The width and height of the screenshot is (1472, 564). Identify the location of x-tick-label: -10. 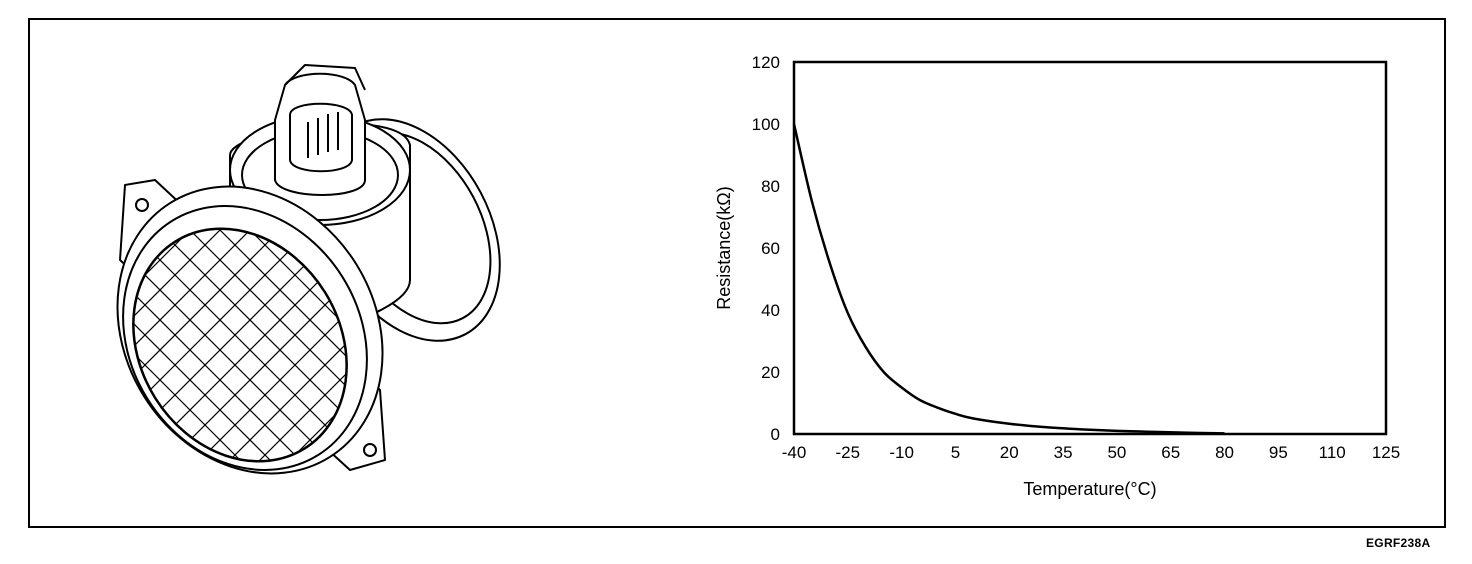
(901, 452).